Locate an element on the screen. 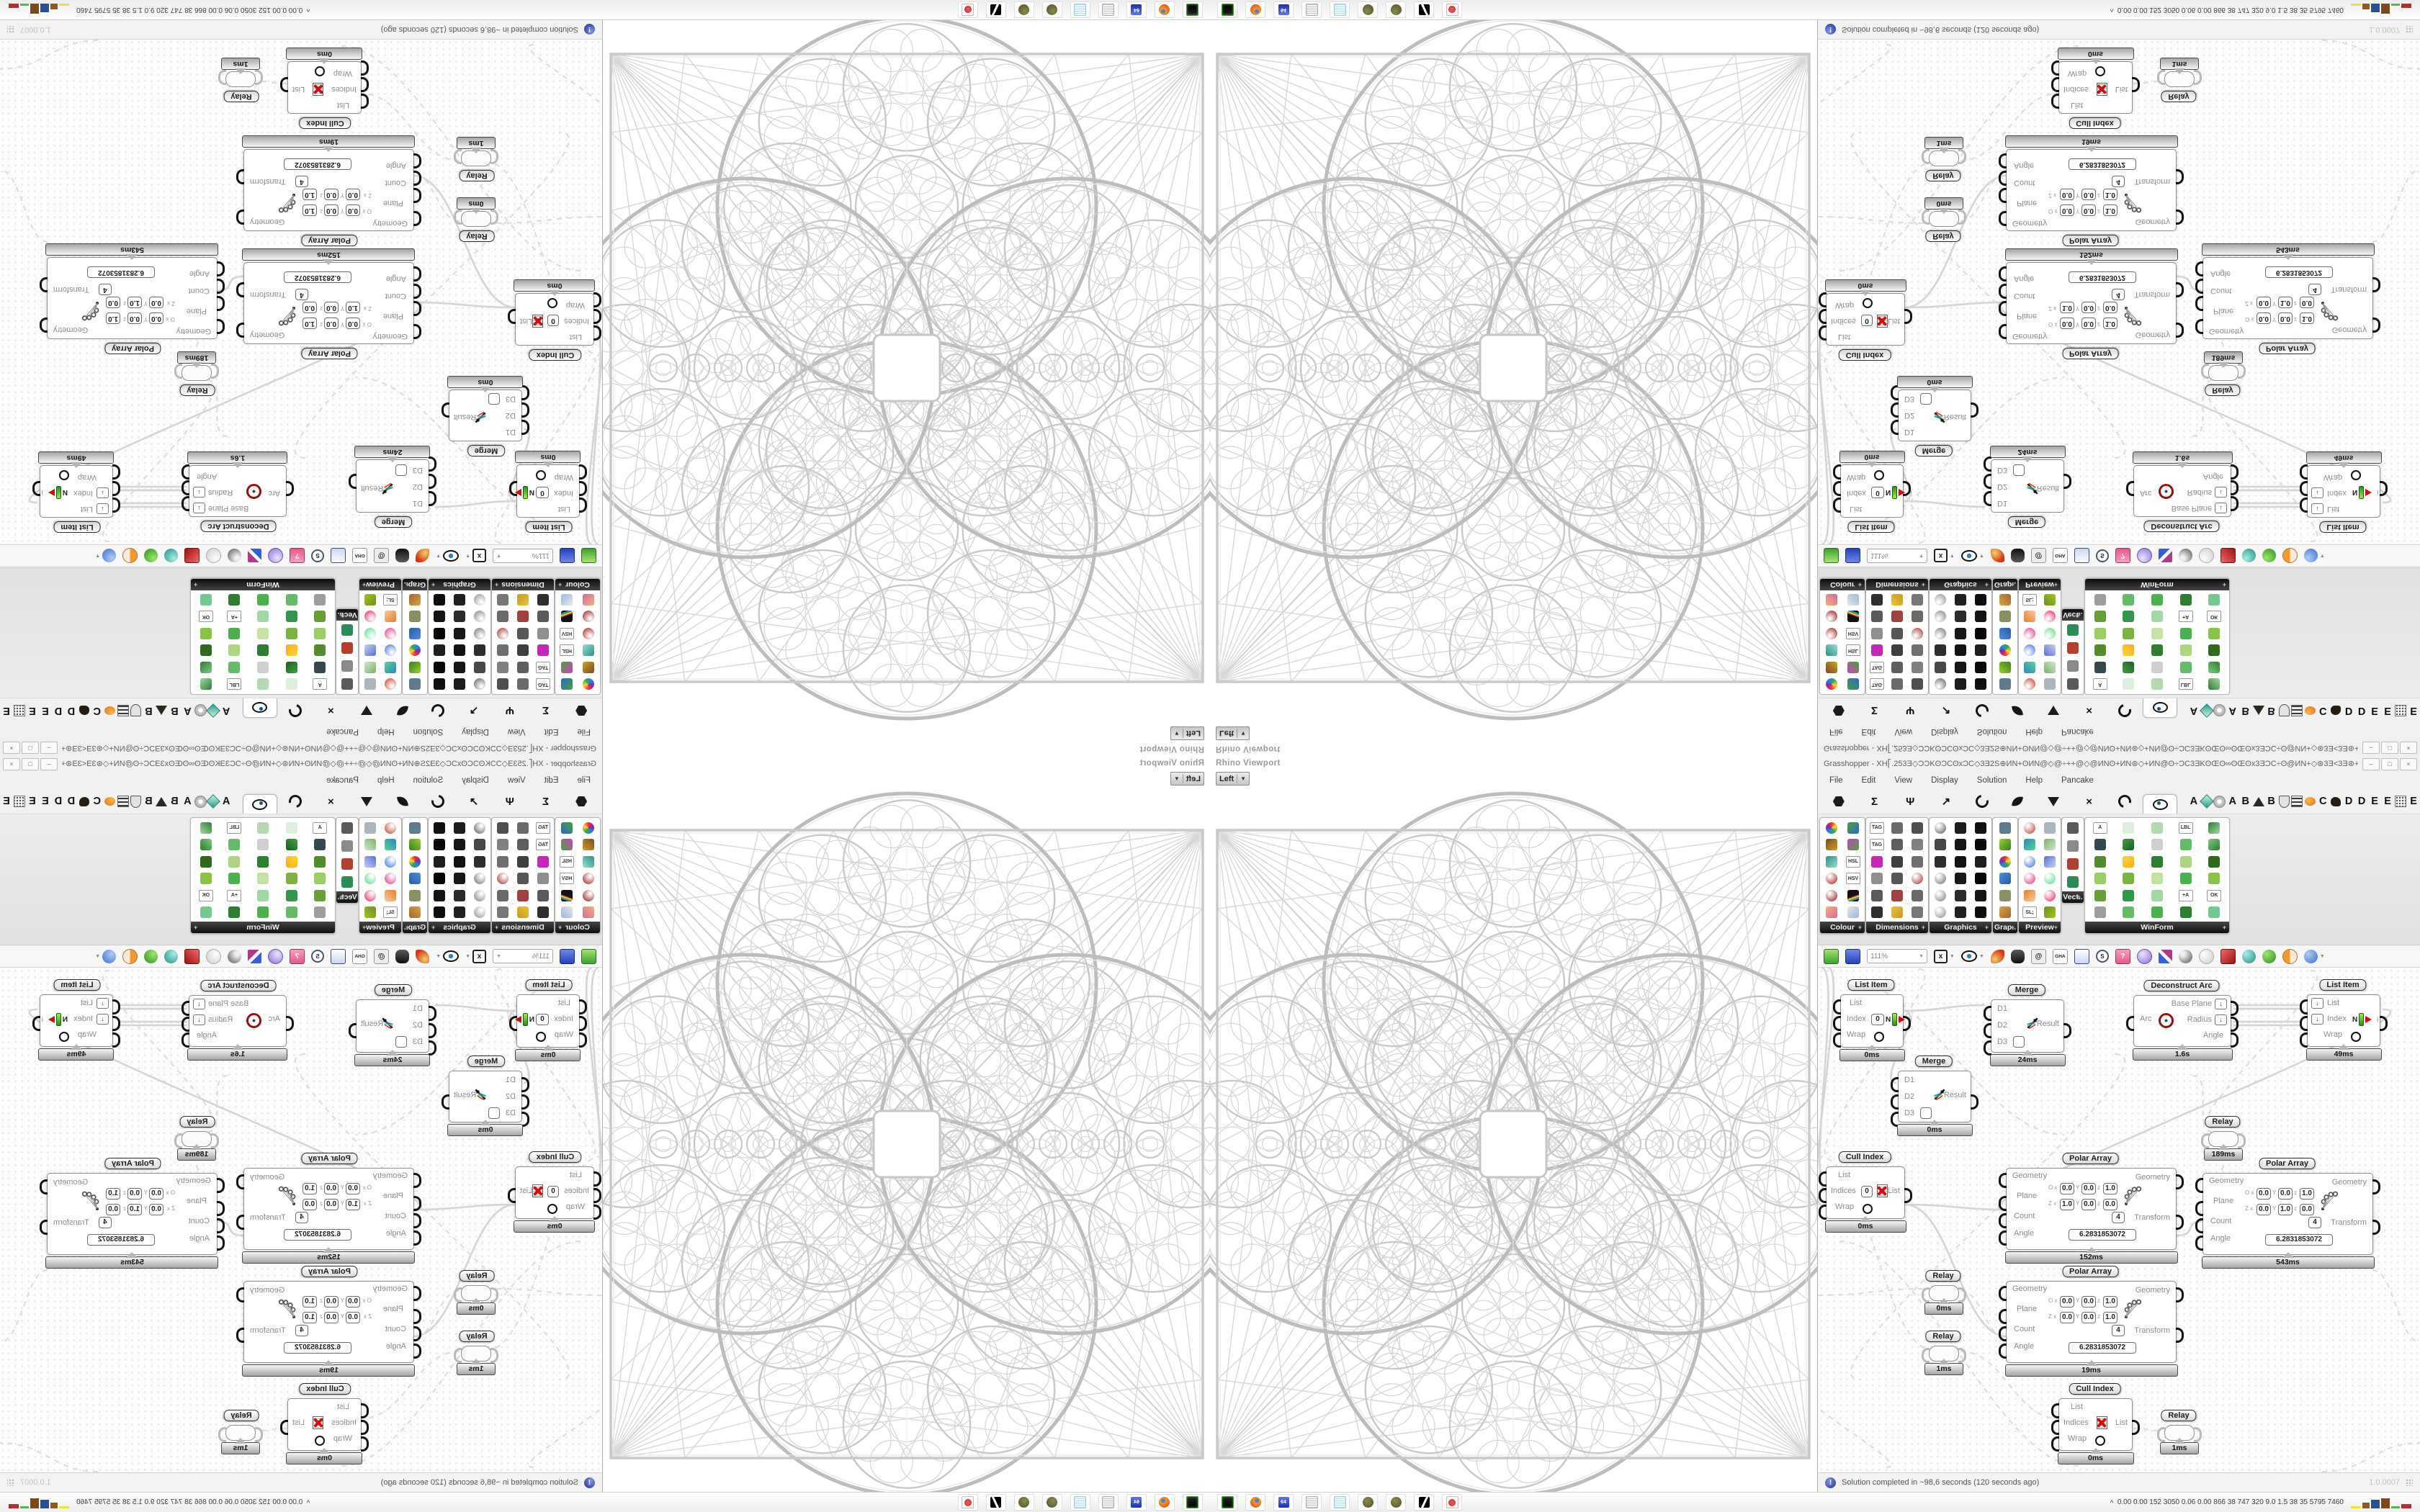 The image size is (2420, 1512). firefox-icon is located at coordinates (1255, 1502).